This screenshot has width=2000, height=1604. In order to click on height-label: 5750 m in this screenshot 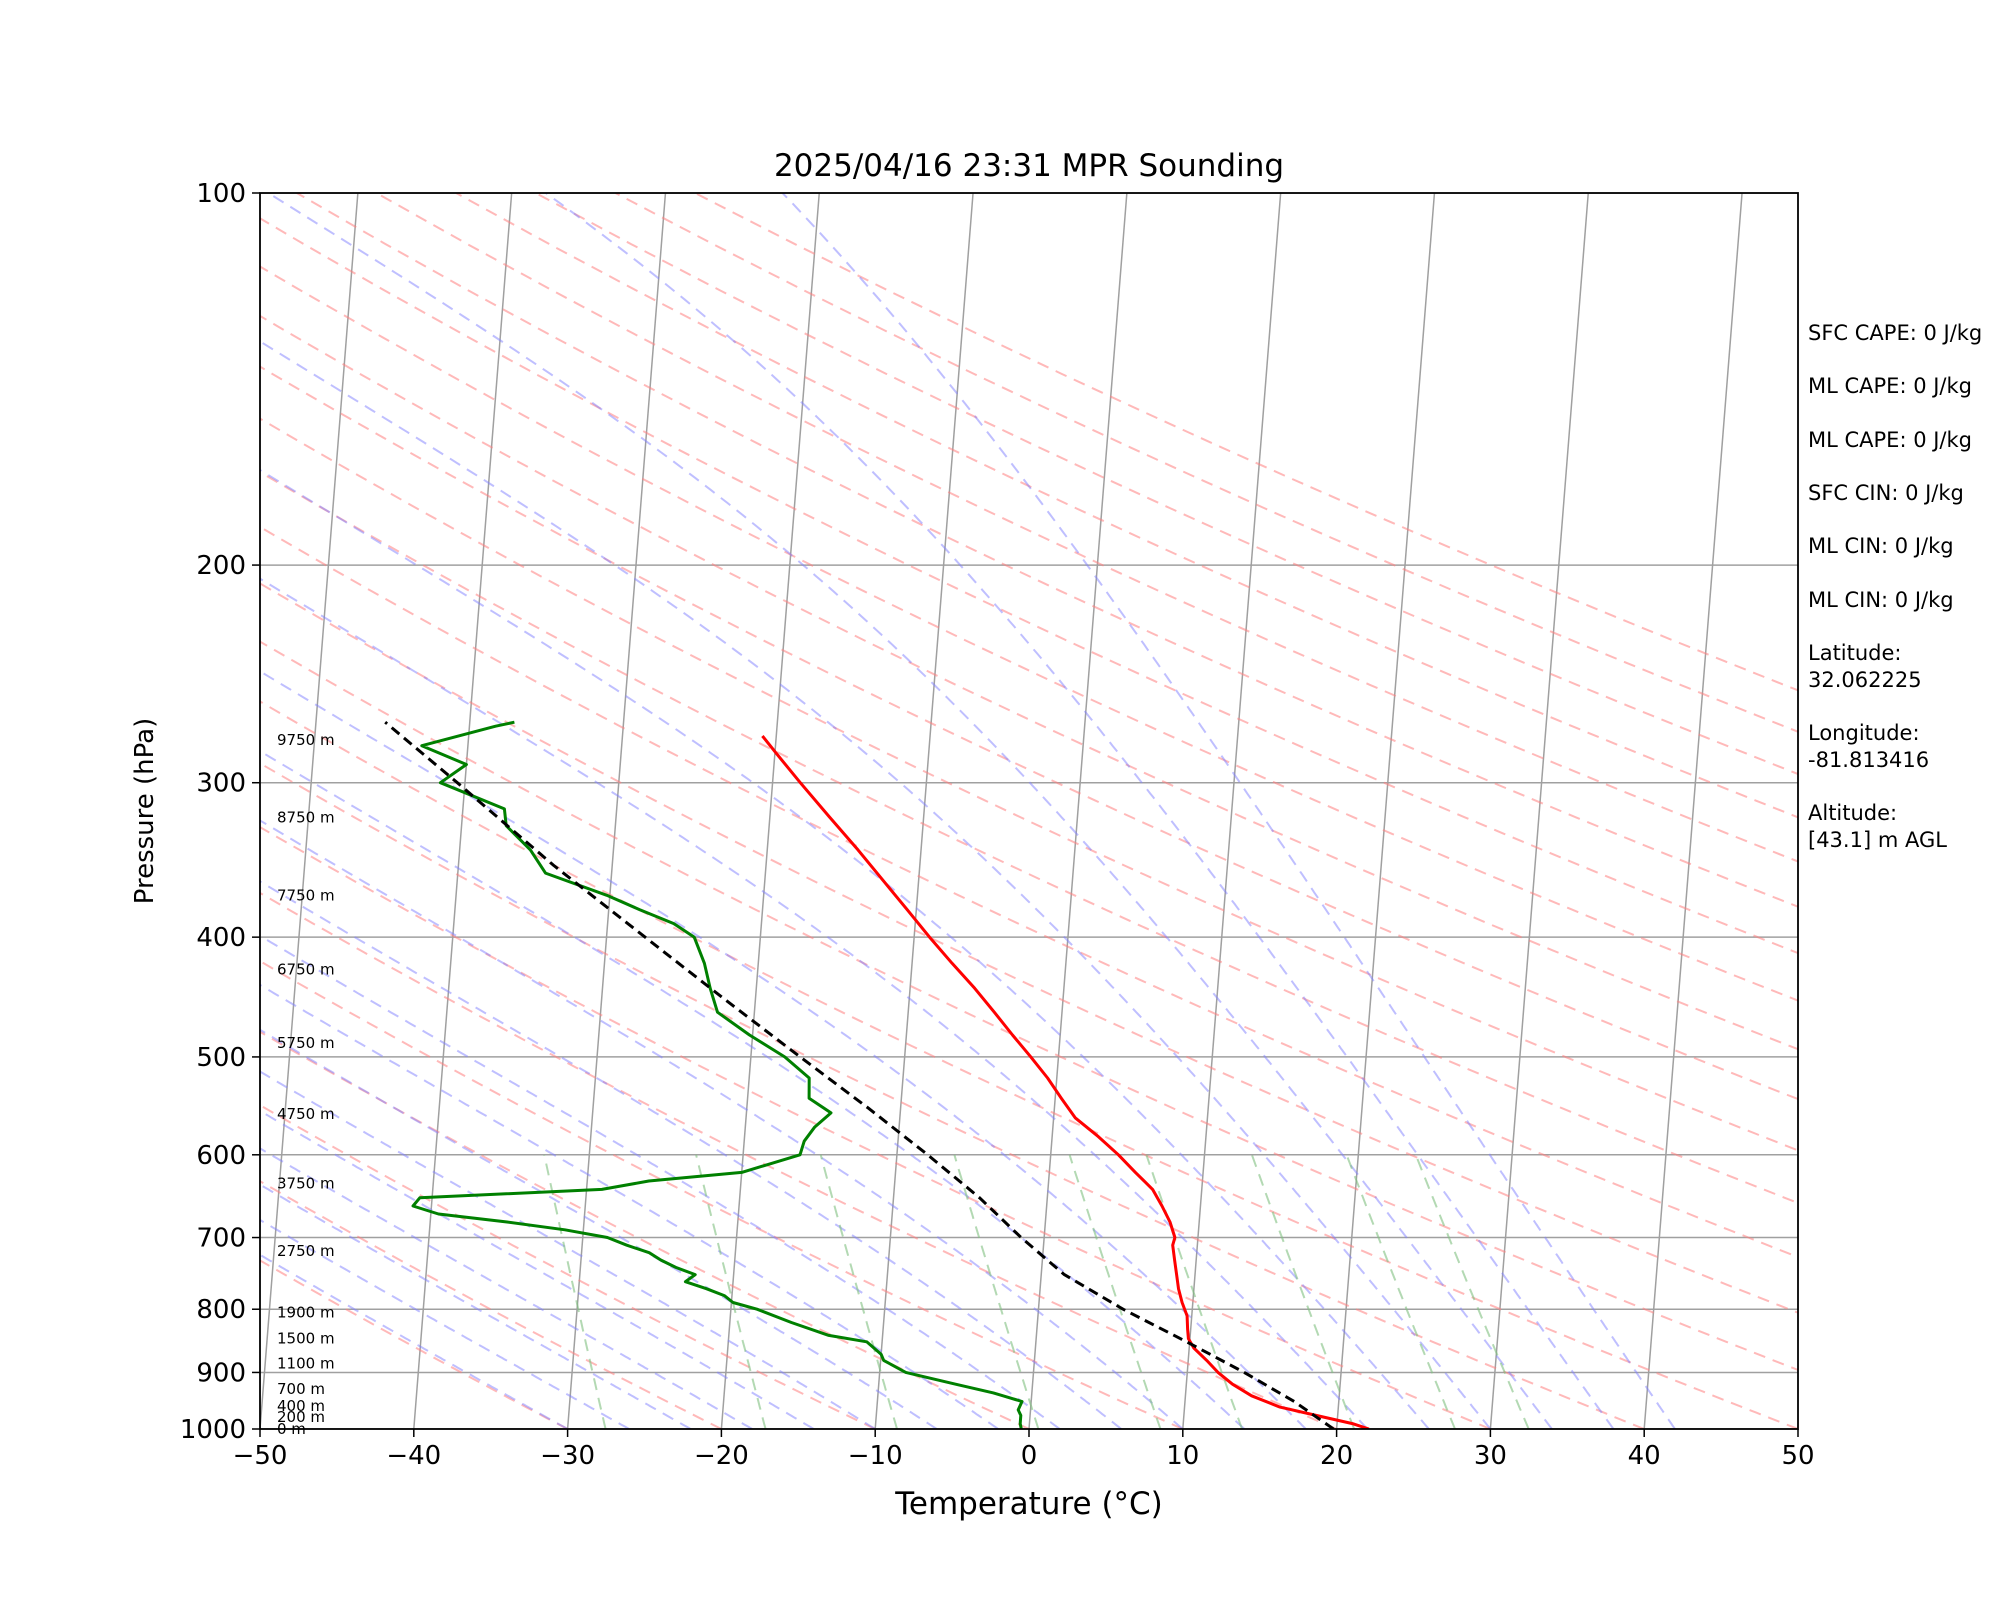, I will do `click(306, 1043)`.